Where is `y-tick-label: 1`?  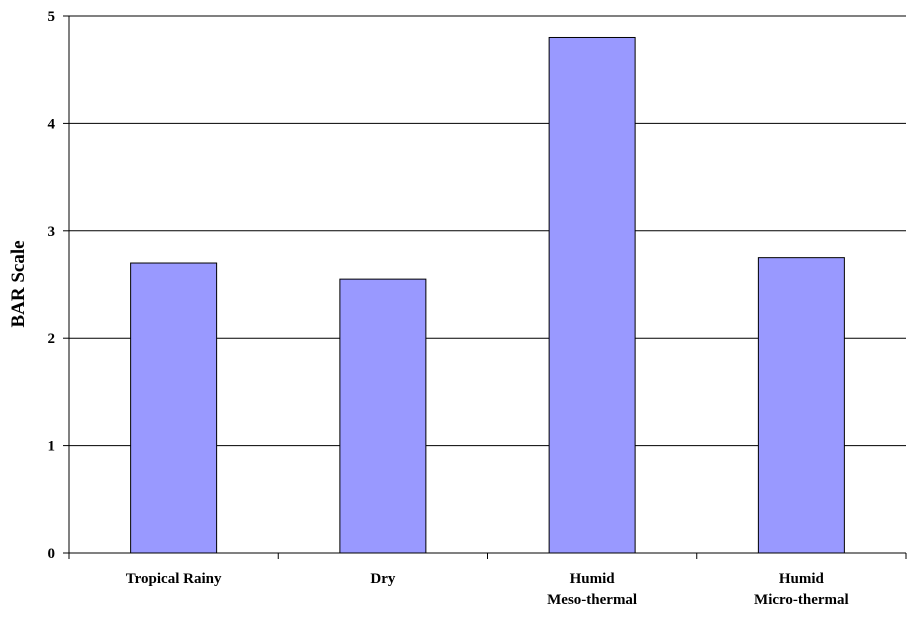
y-tick-label: 1 is located at coordinates (52, 447).